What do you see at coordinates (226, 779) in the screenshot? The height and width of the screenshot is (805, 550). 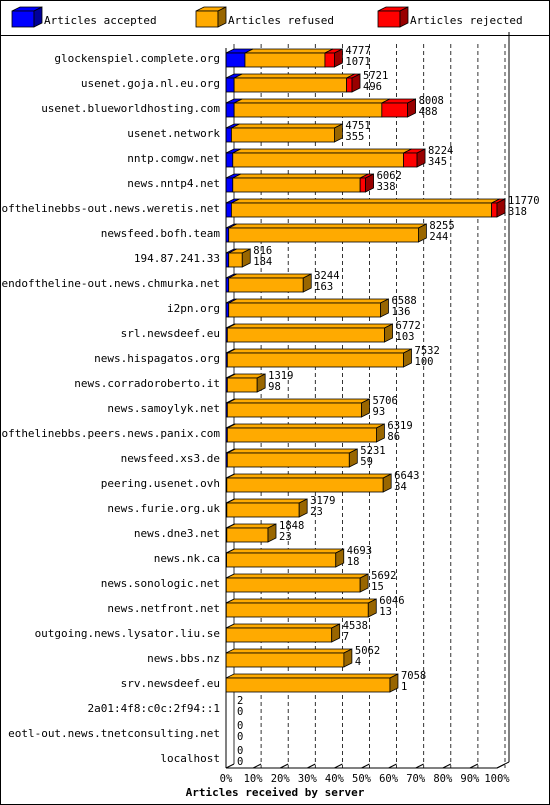 I see `x-tick-label: 0%` at bounding box center [226, 779].